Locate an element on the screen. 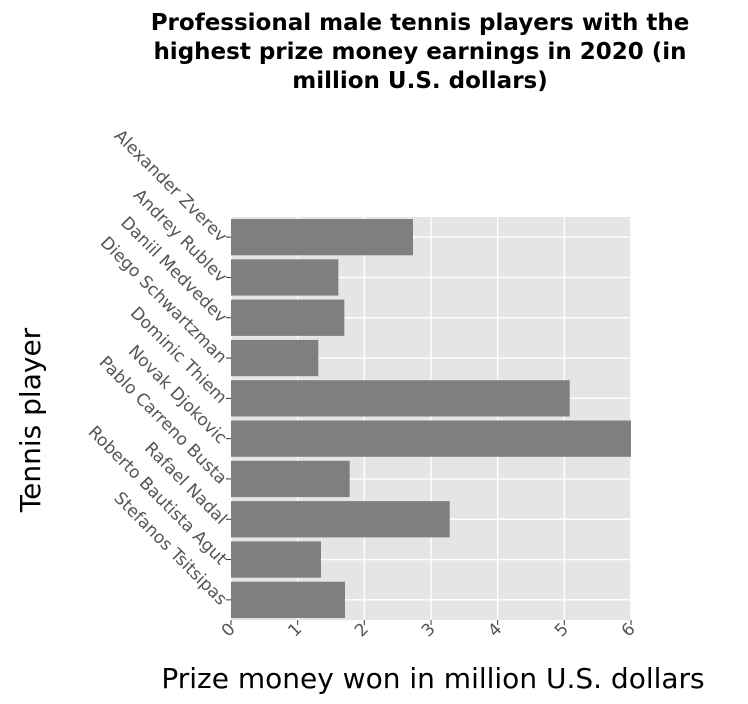 This screenshot has height=704, width=748. x-tick-label: 0 is located at coordinates (229, 630).